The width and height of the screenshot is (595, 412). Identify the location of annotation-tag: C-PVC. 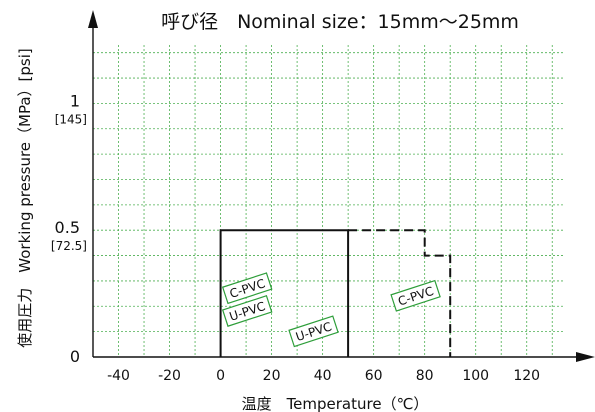
(415, 295).